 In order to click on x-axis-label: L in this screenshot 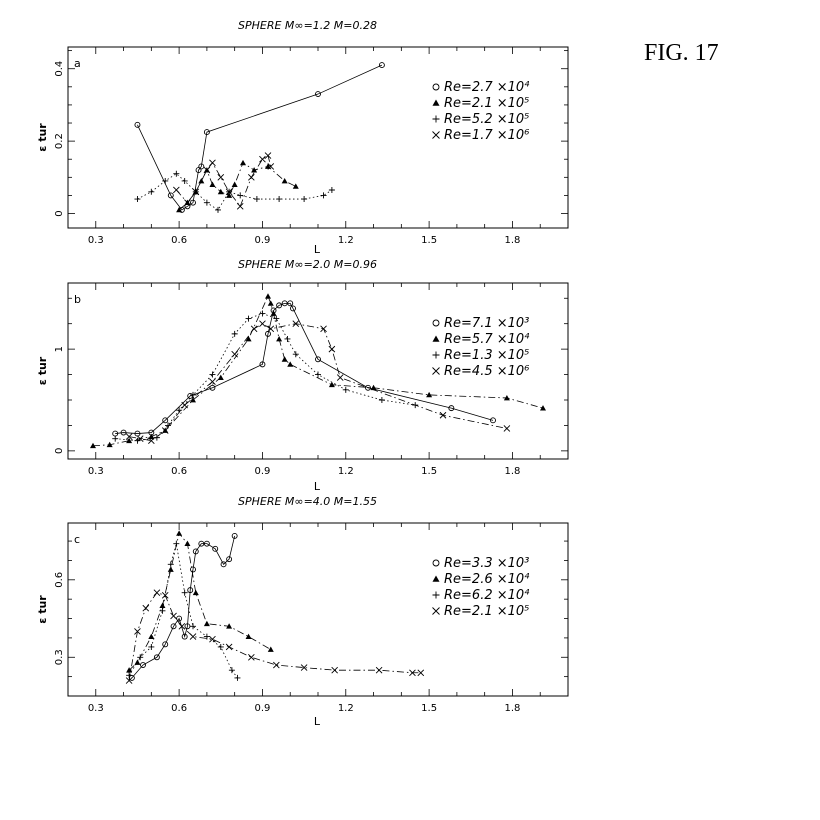, I will do `click(317, 721)`.